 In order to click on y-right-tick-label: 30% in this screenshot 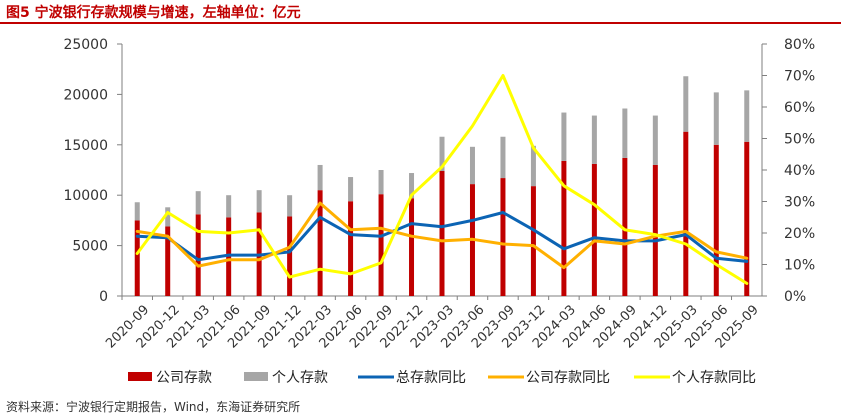, I will do `click(799, 203)`.